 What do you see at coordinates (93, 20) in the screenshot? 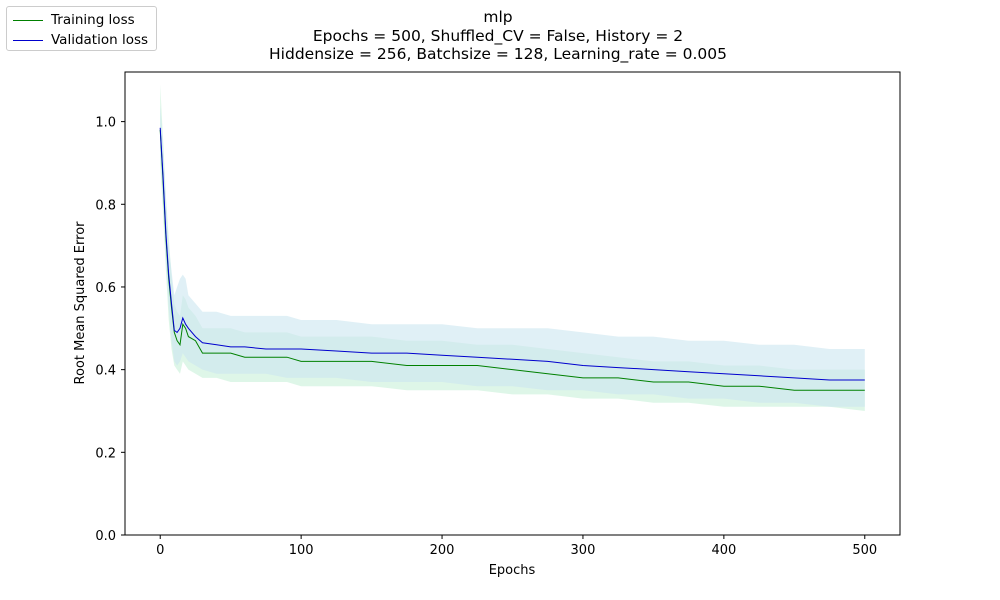
I see `legend-label-training: Training loss` at bounding box center [93, 20].